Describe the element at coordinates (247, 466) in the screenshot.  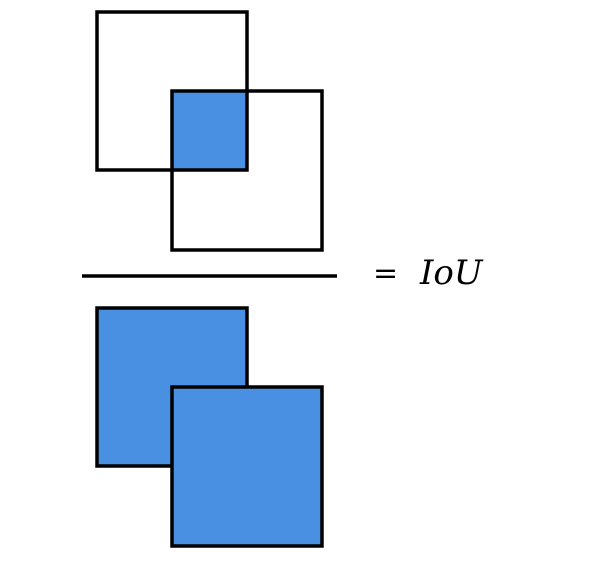
I see `denominator-box-b` at that location.